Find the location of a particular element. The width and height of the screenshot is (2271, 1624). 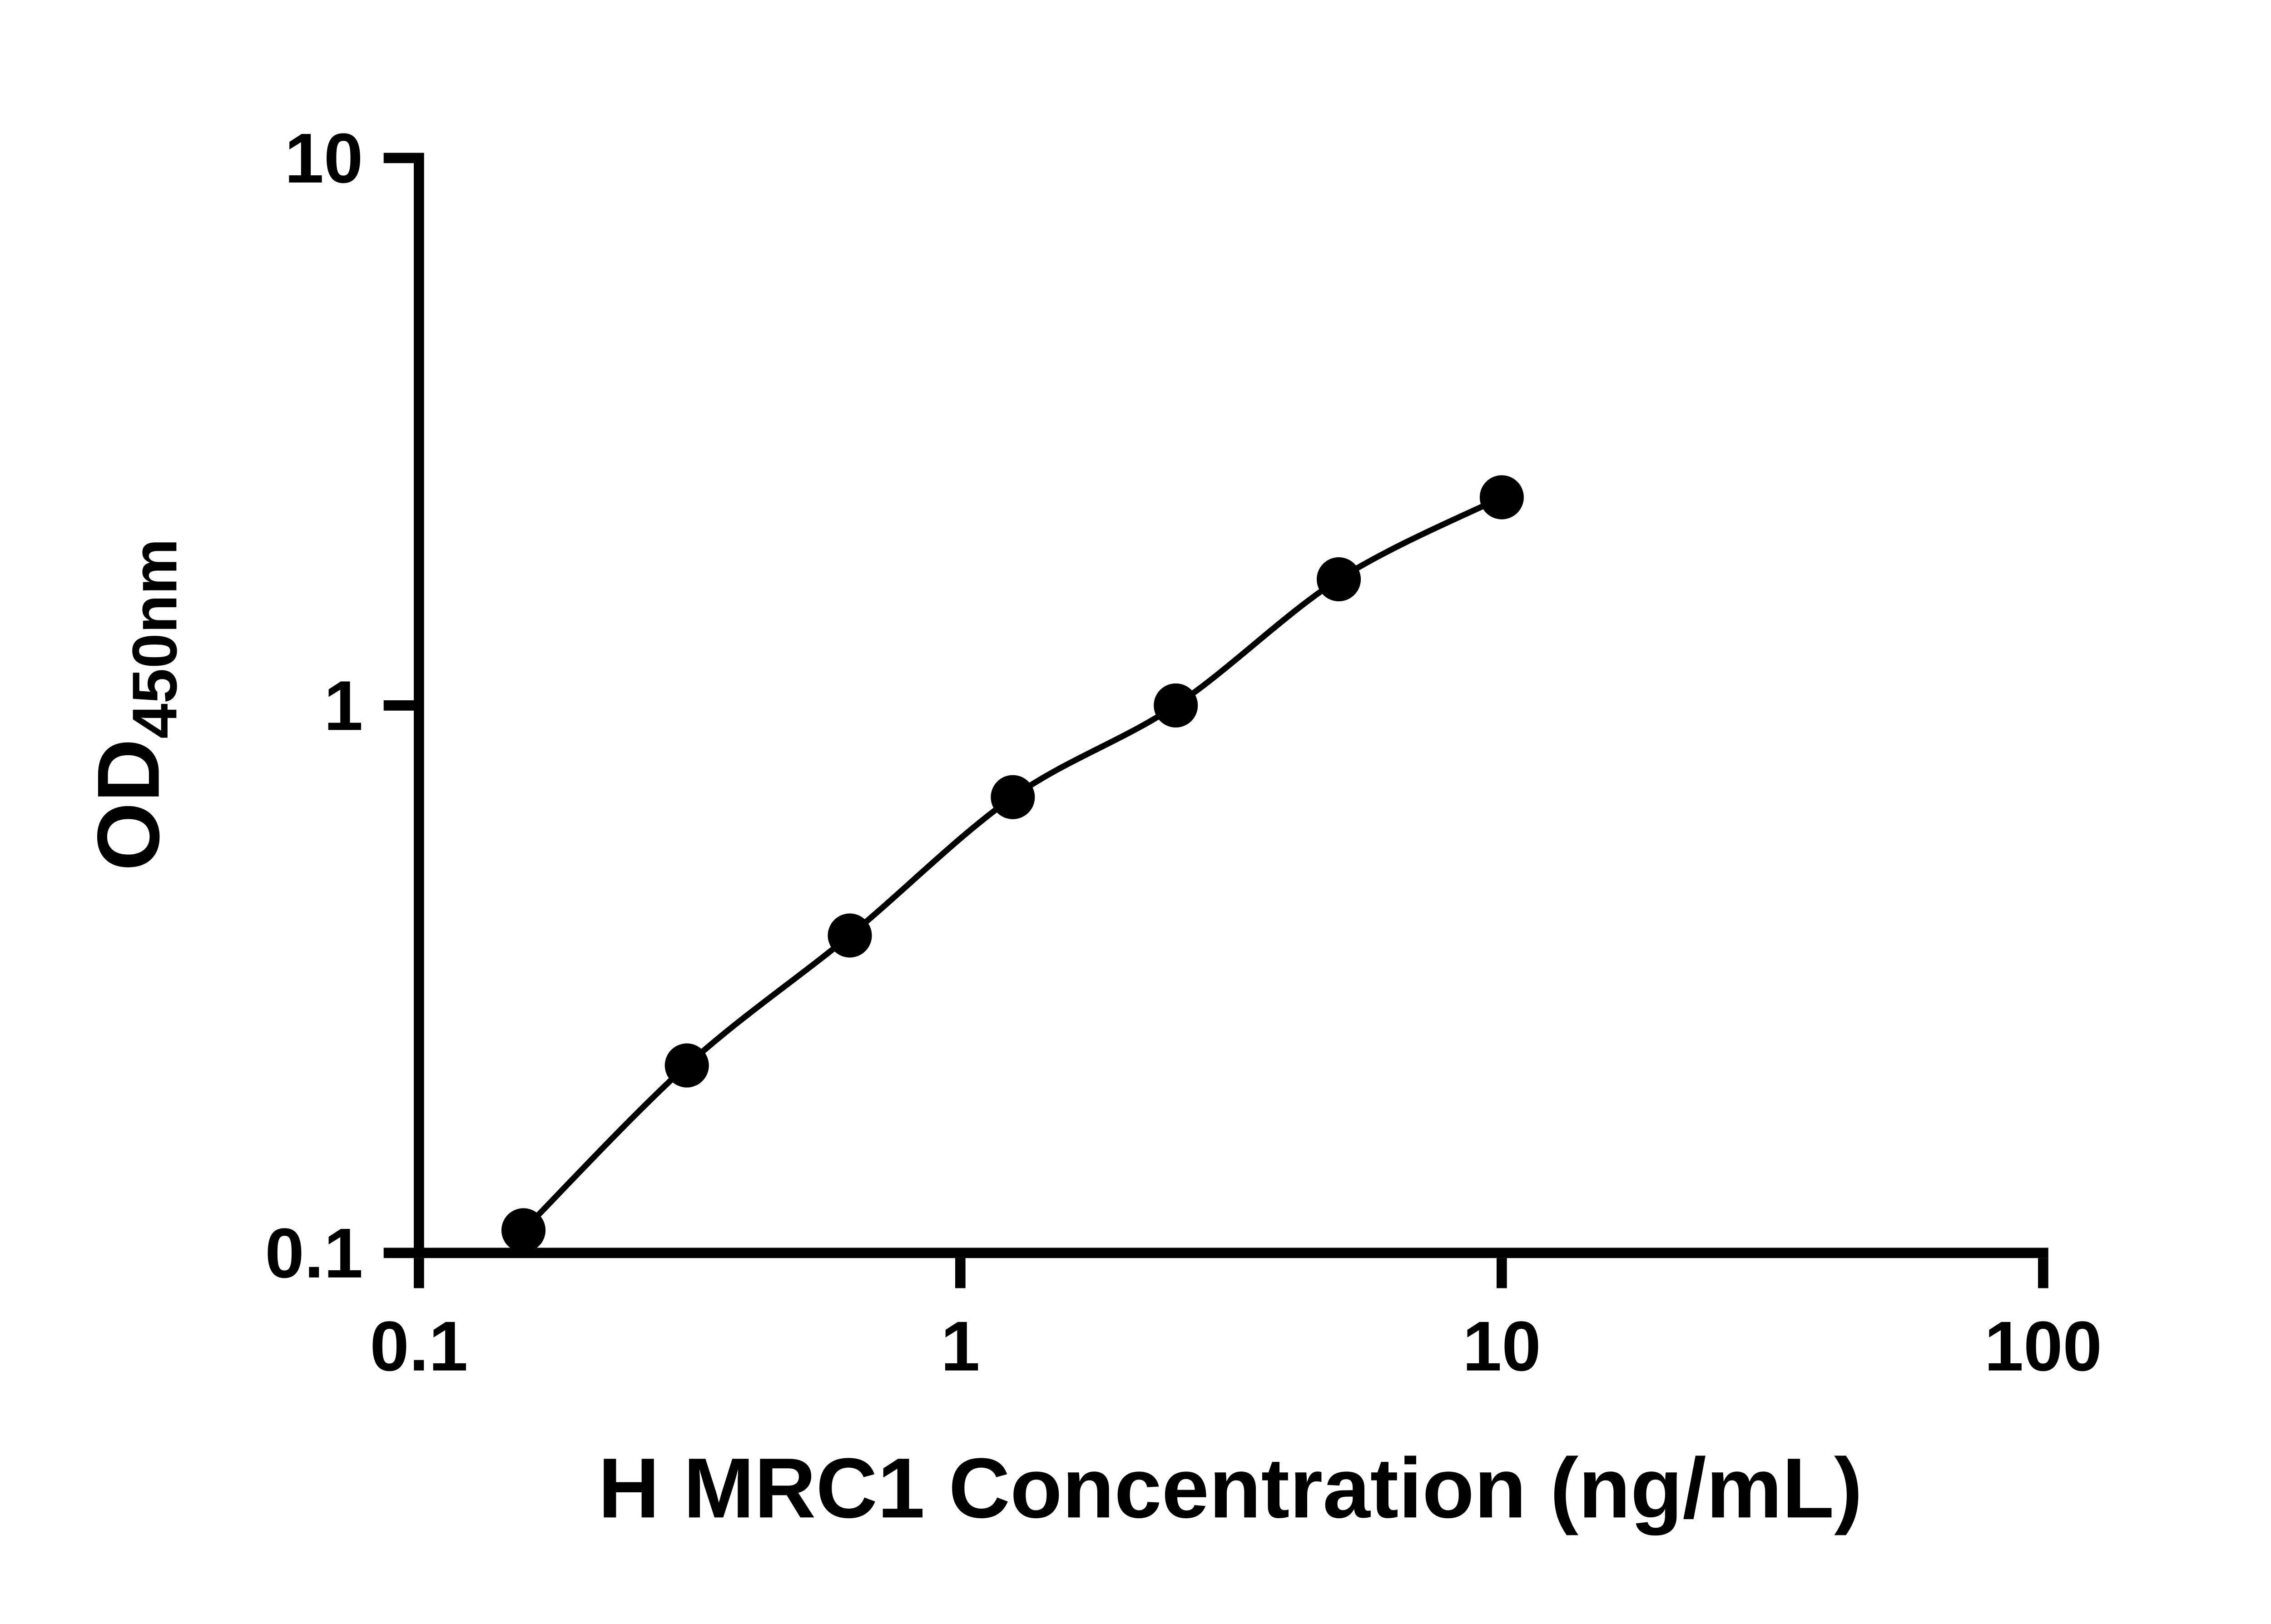

x-tick-label: 100 is located at coordinates (2043, 1346).